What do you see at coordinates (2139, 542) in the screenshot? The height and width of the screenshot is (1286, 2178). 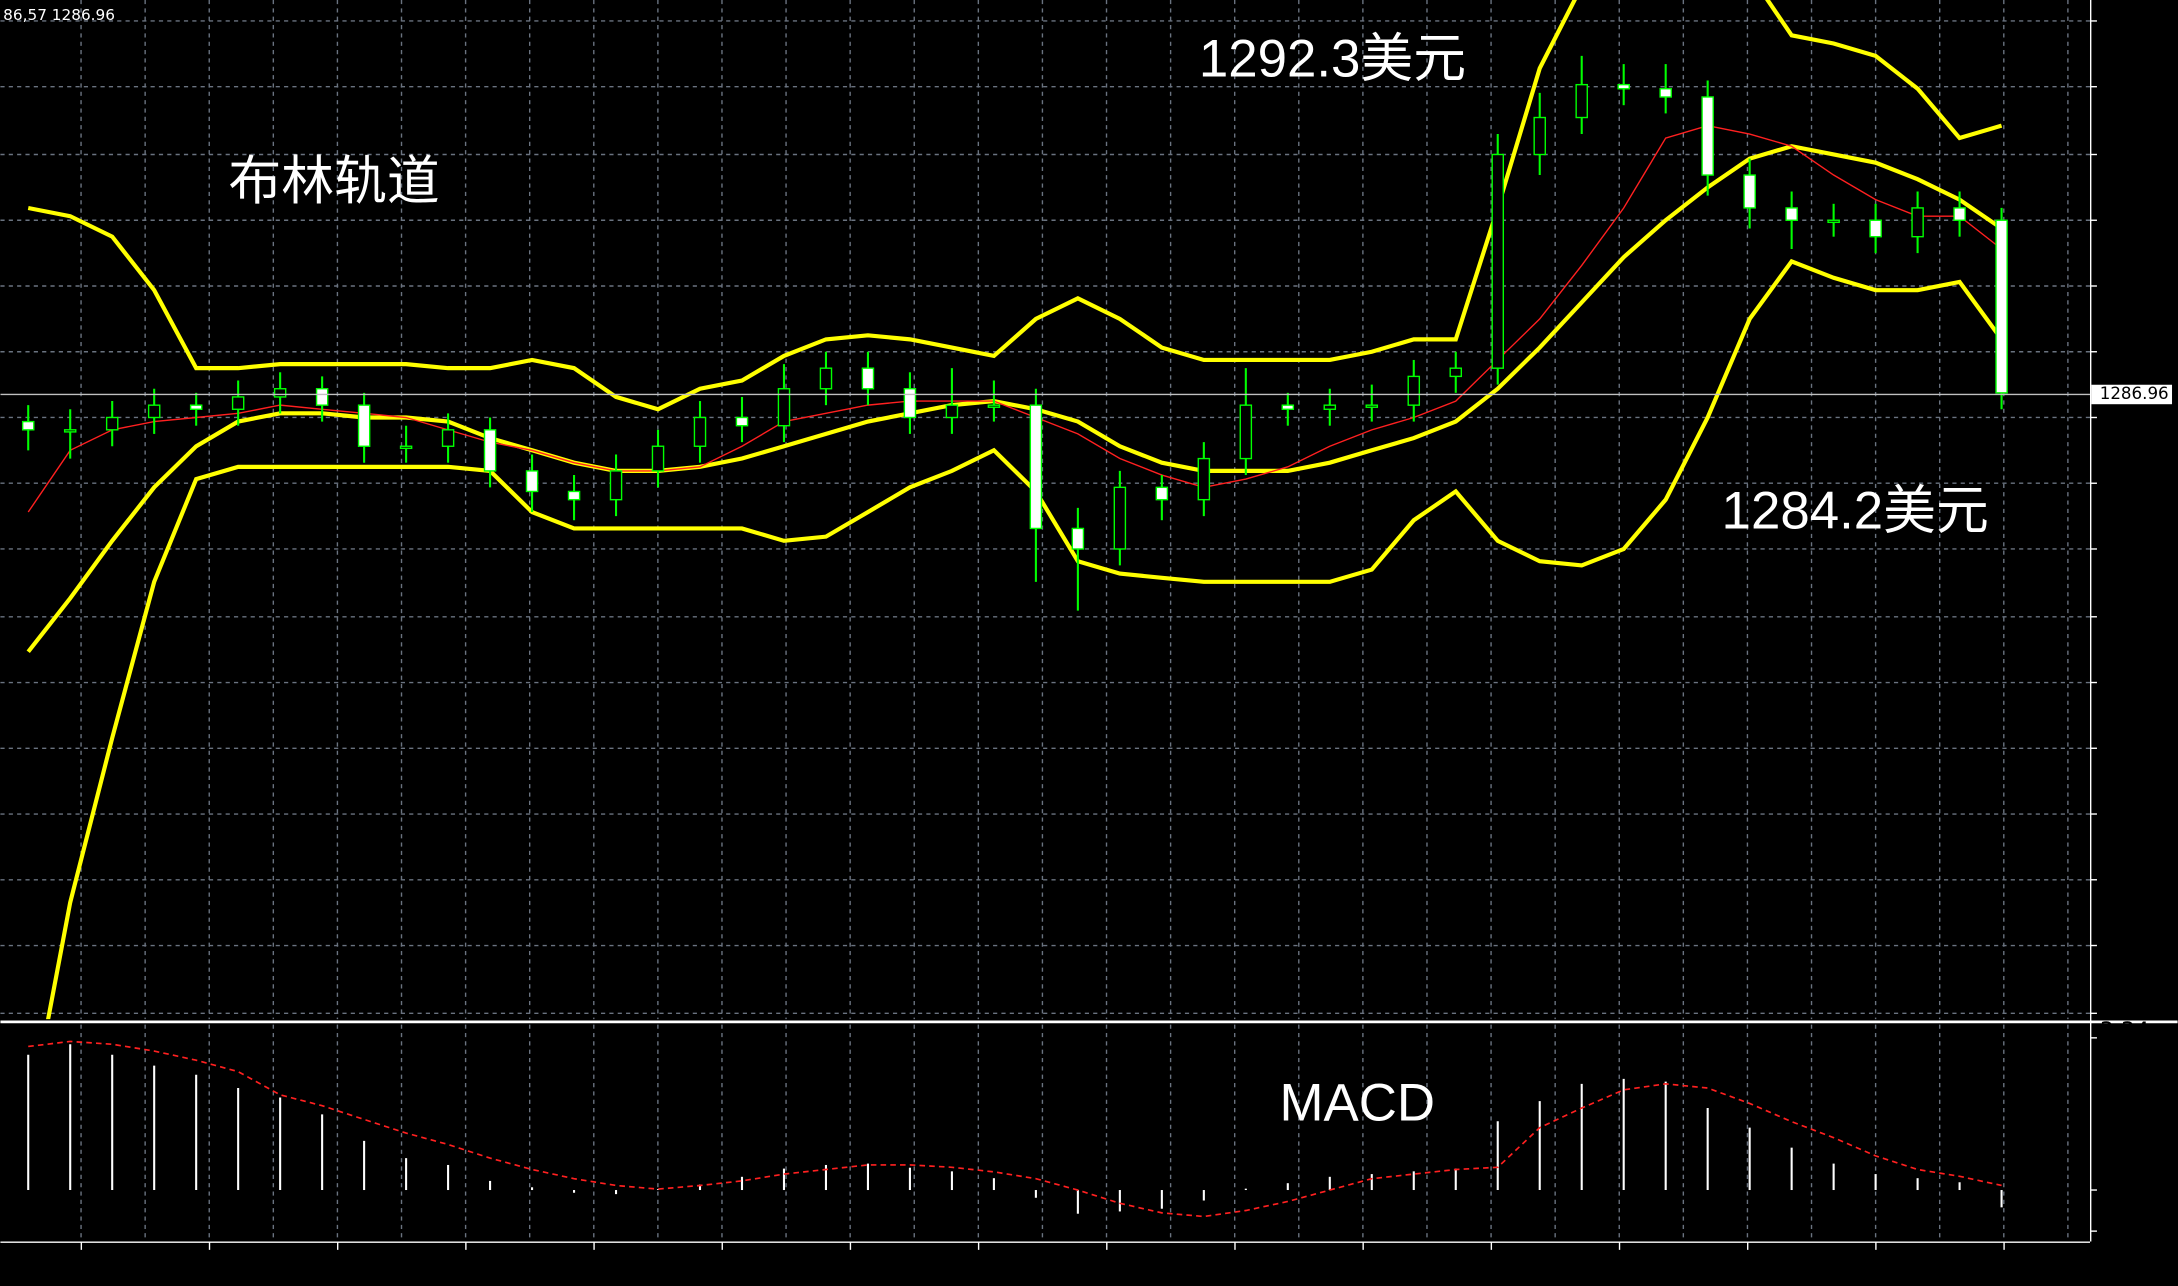 I see `y-tick-label: 1283.20` at bounding box center [2139, 542].